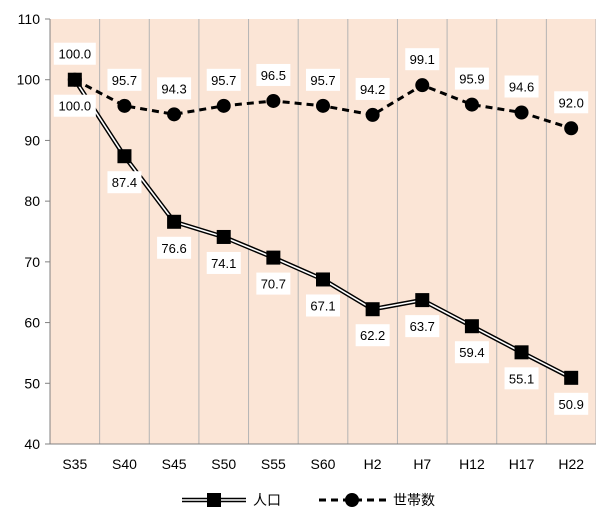 The height and width of the screenshot is (513, 596). Describe the element at coordinates (214, 500) in the screenshot. I see `legend-population-square-marker` at that location.